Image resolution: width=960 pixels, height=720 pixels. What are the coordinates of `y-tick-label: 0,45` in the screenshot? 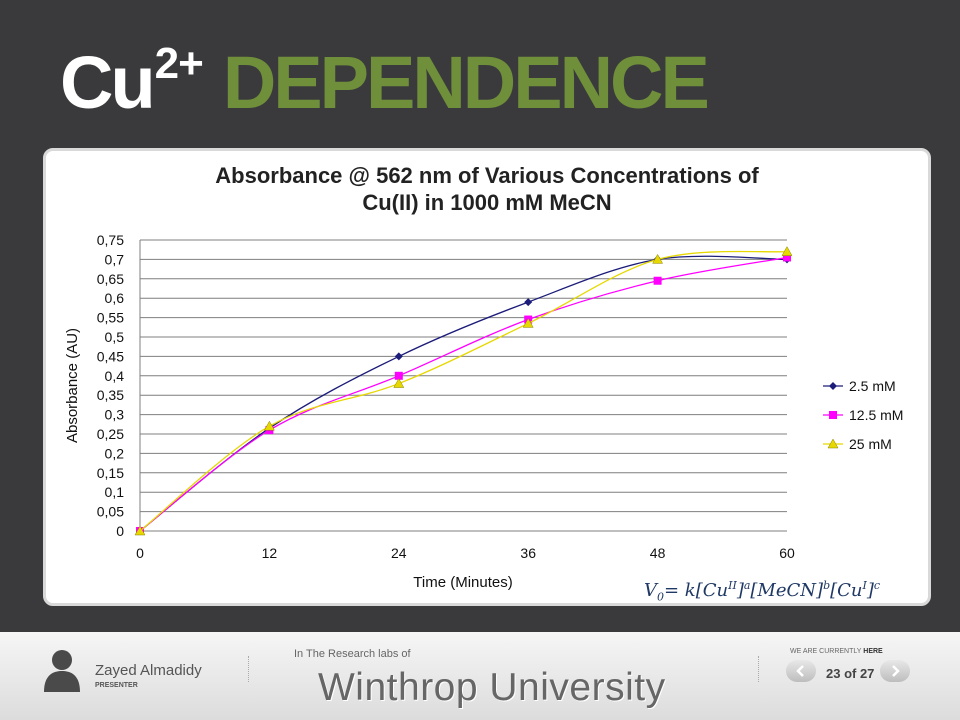 It's located at (110, 356).